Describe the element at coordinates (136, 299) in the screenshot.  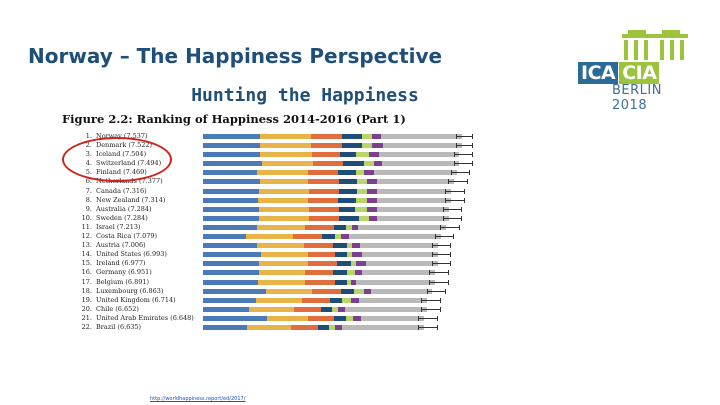
I see `ranking-country-label: United Kingdom (6.714)` at that location.